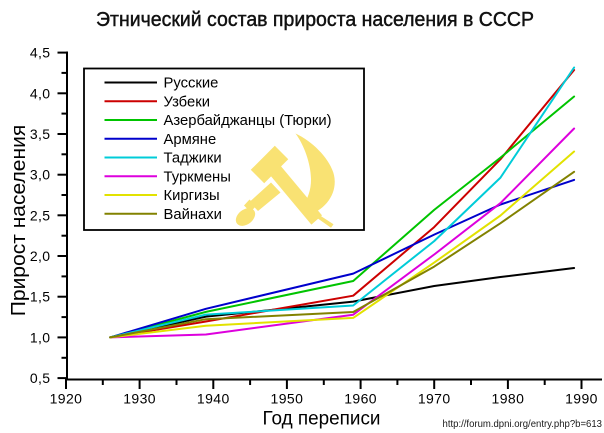 This screenshot has width=604, height=433. What do you see at coordinates (191, 84) in the screenshot?
I see `svg-text: Русские` at bounding box center [191, 84].